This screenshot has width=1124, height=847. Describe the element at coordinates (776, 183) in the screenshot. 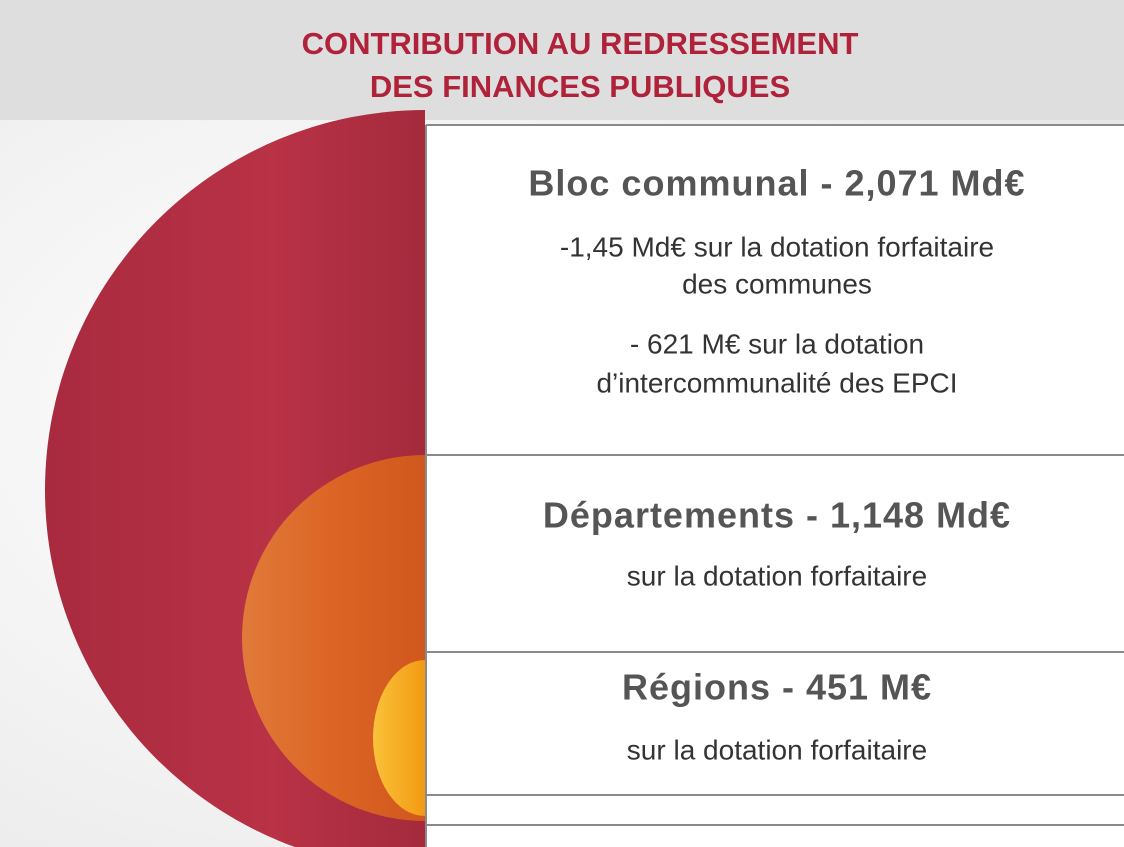

I see `section-heading: Bloc communal - 2,071 Md€` at that location.